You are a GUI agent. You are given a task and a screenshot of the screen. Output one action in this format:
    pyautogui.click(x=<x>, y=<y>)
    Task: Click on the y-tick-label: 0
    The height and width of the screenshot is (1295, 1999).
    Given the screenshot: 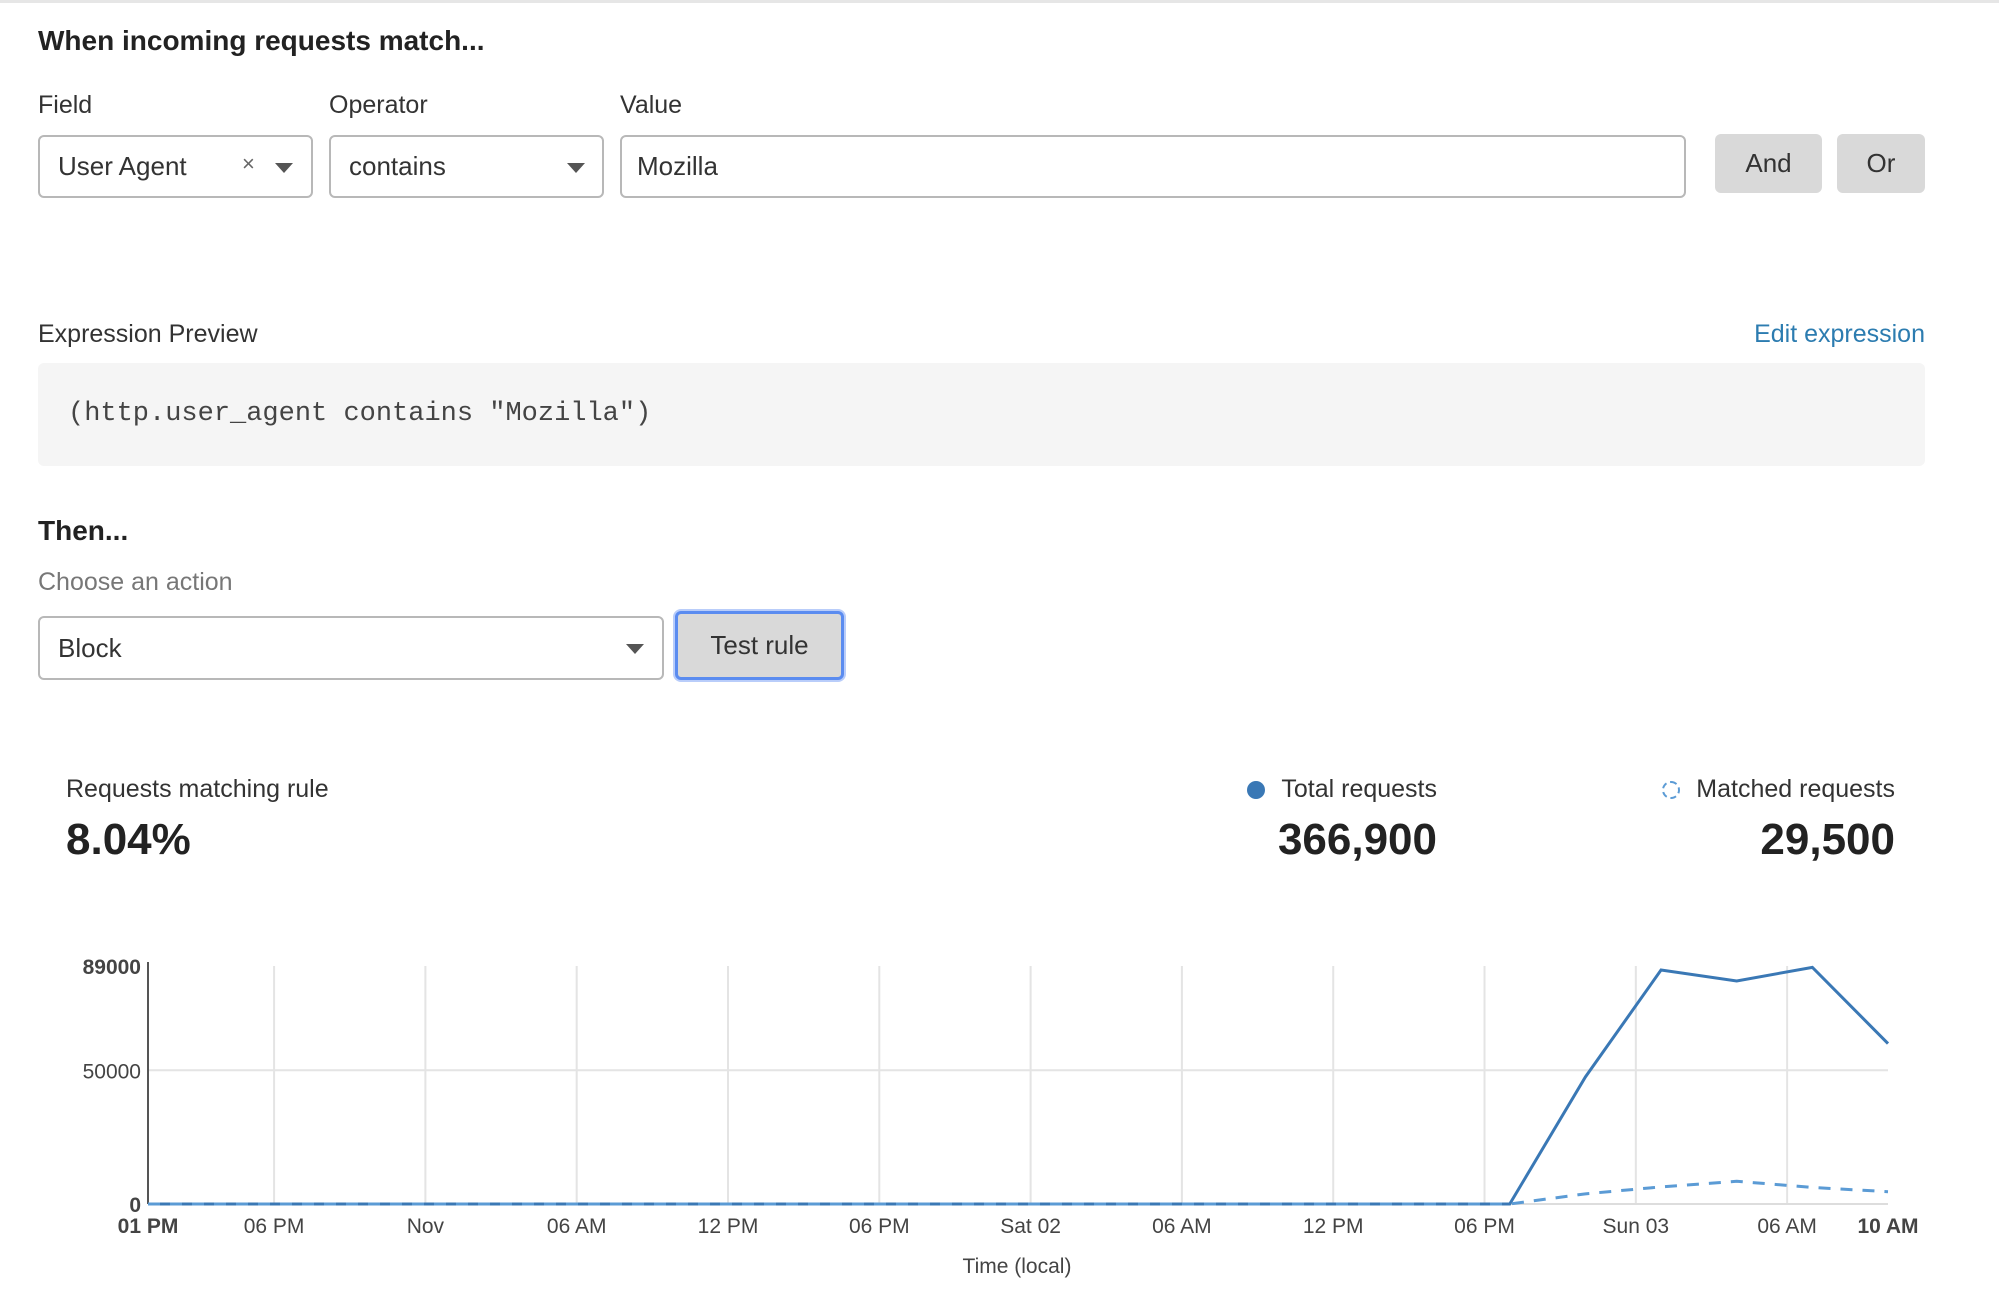 What is the action you would take?
    pyautogui.click(x=135, y=1205)
    